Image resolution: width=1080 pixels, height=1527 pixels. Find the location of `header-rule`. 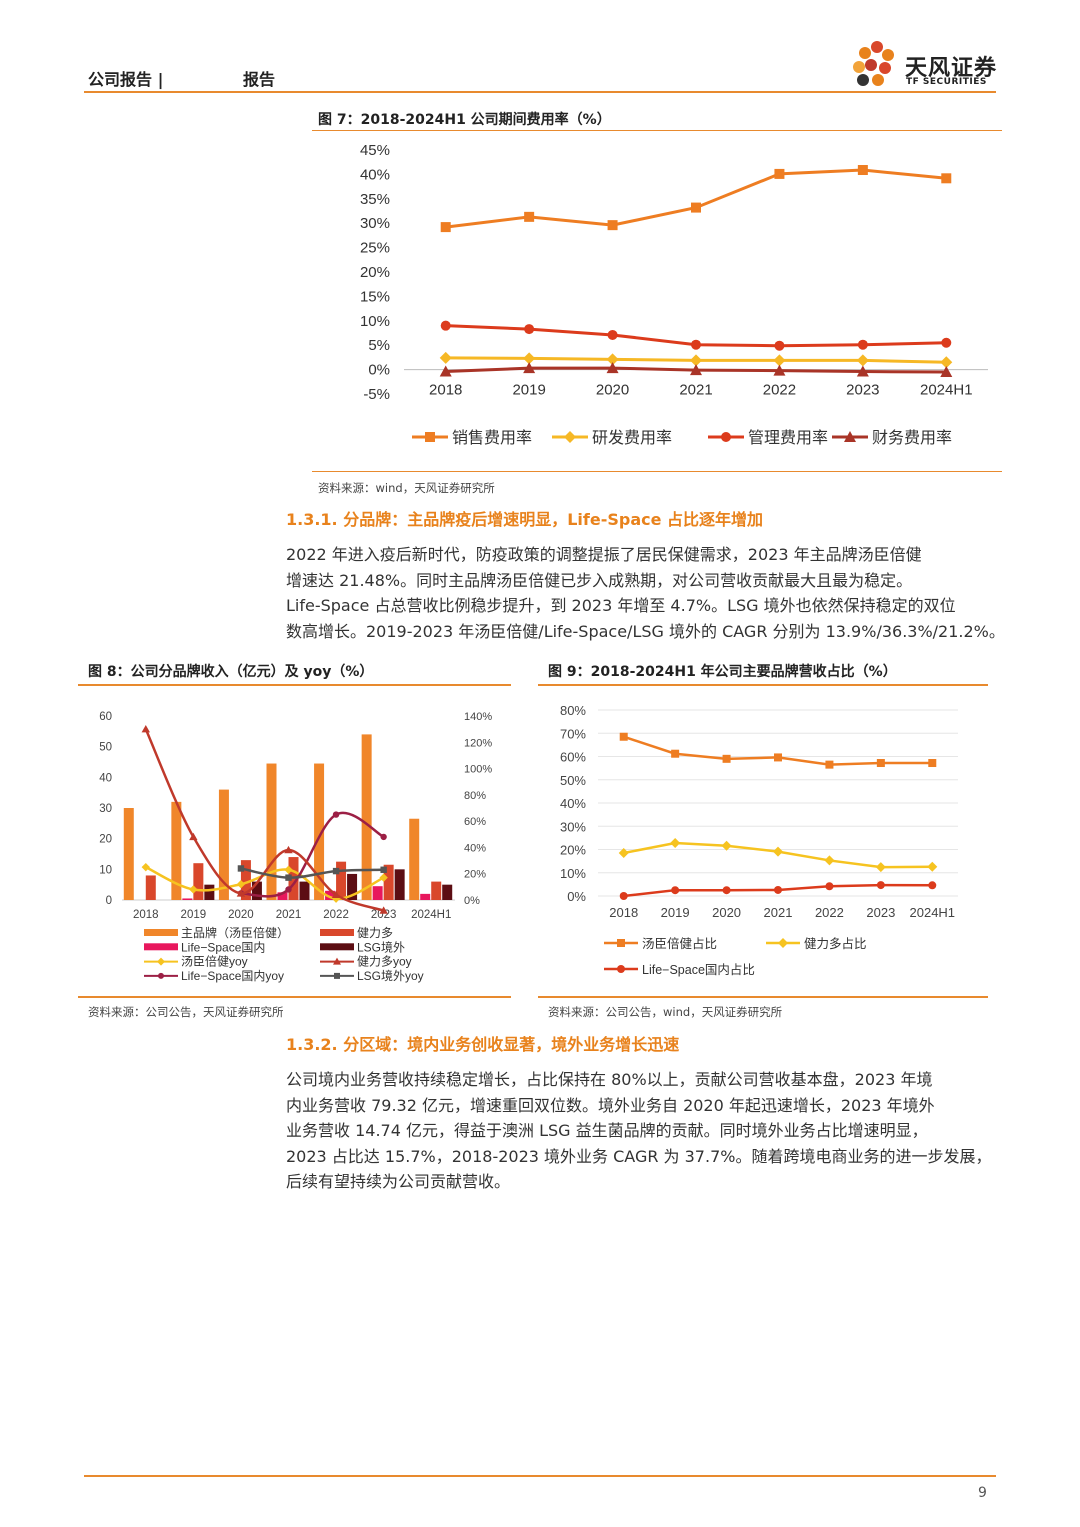

header-rule is located at coordinates (540, 92).